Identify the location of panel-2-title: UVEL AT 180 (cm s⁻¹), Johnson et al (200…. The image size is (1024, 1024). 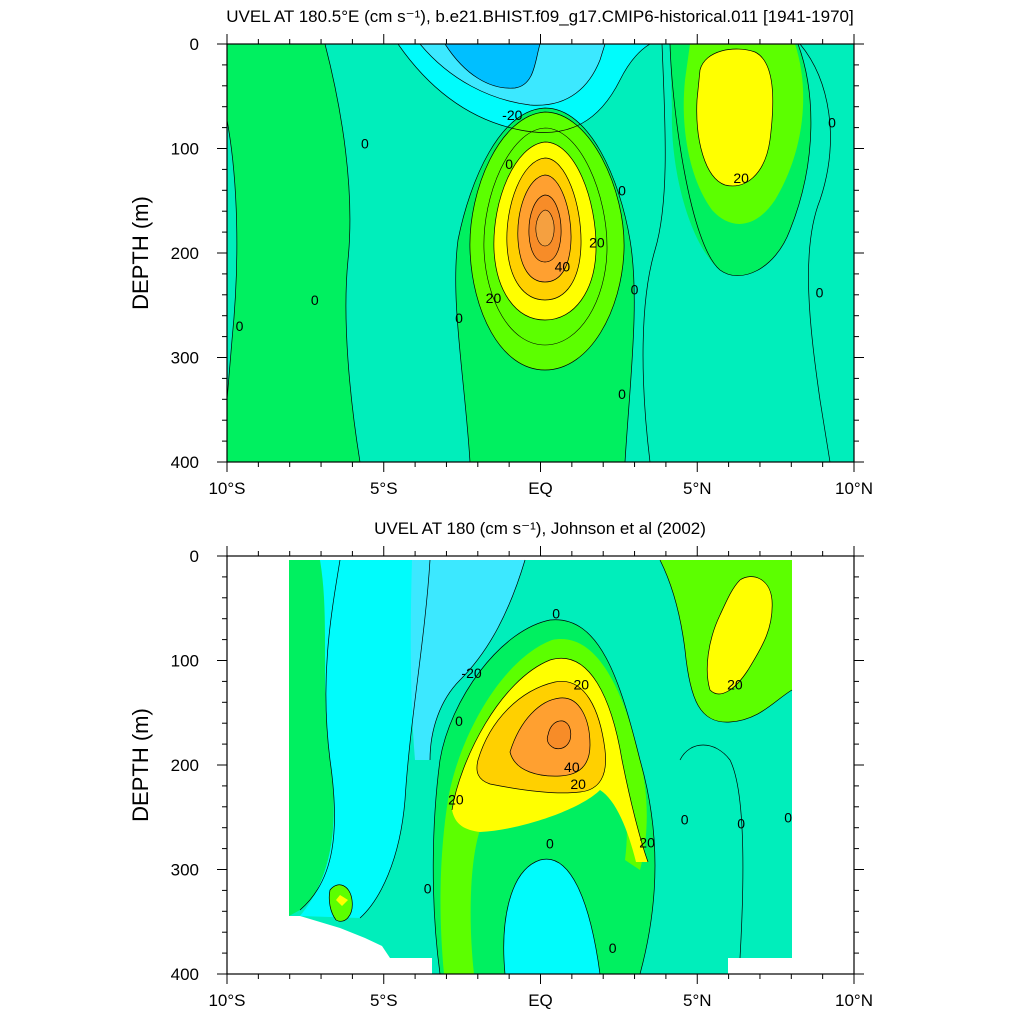
(540, 528).